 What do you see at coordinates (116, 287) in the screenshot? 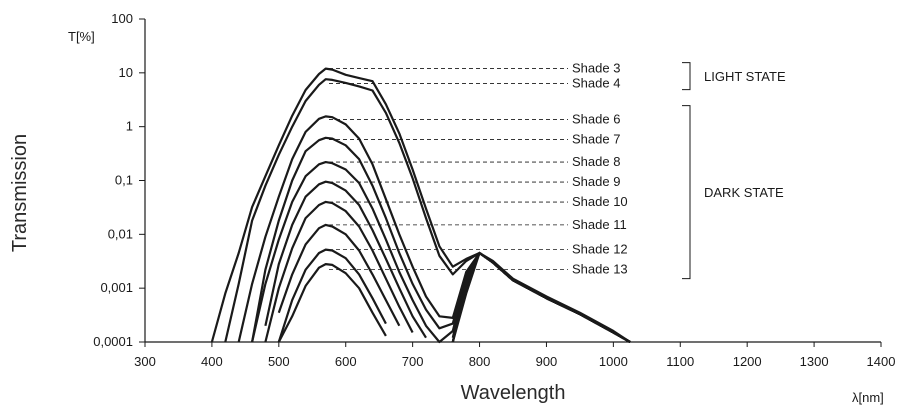
I see `y-tick-label: 0,001` at bounding box center [116, 287].